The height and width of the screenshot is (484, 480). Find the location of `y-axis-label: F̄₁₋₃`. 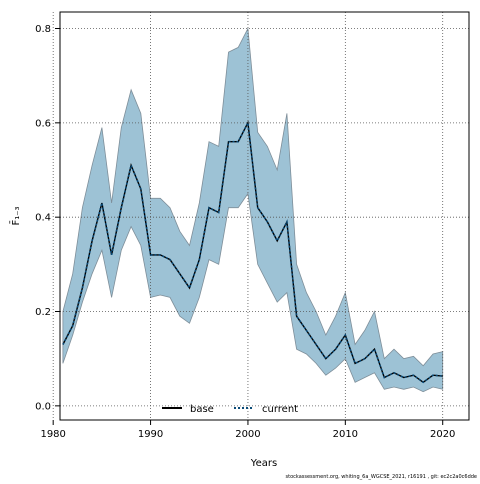

y-axis-label: F̄₁₋₃ is located at coordinates (15, 215).